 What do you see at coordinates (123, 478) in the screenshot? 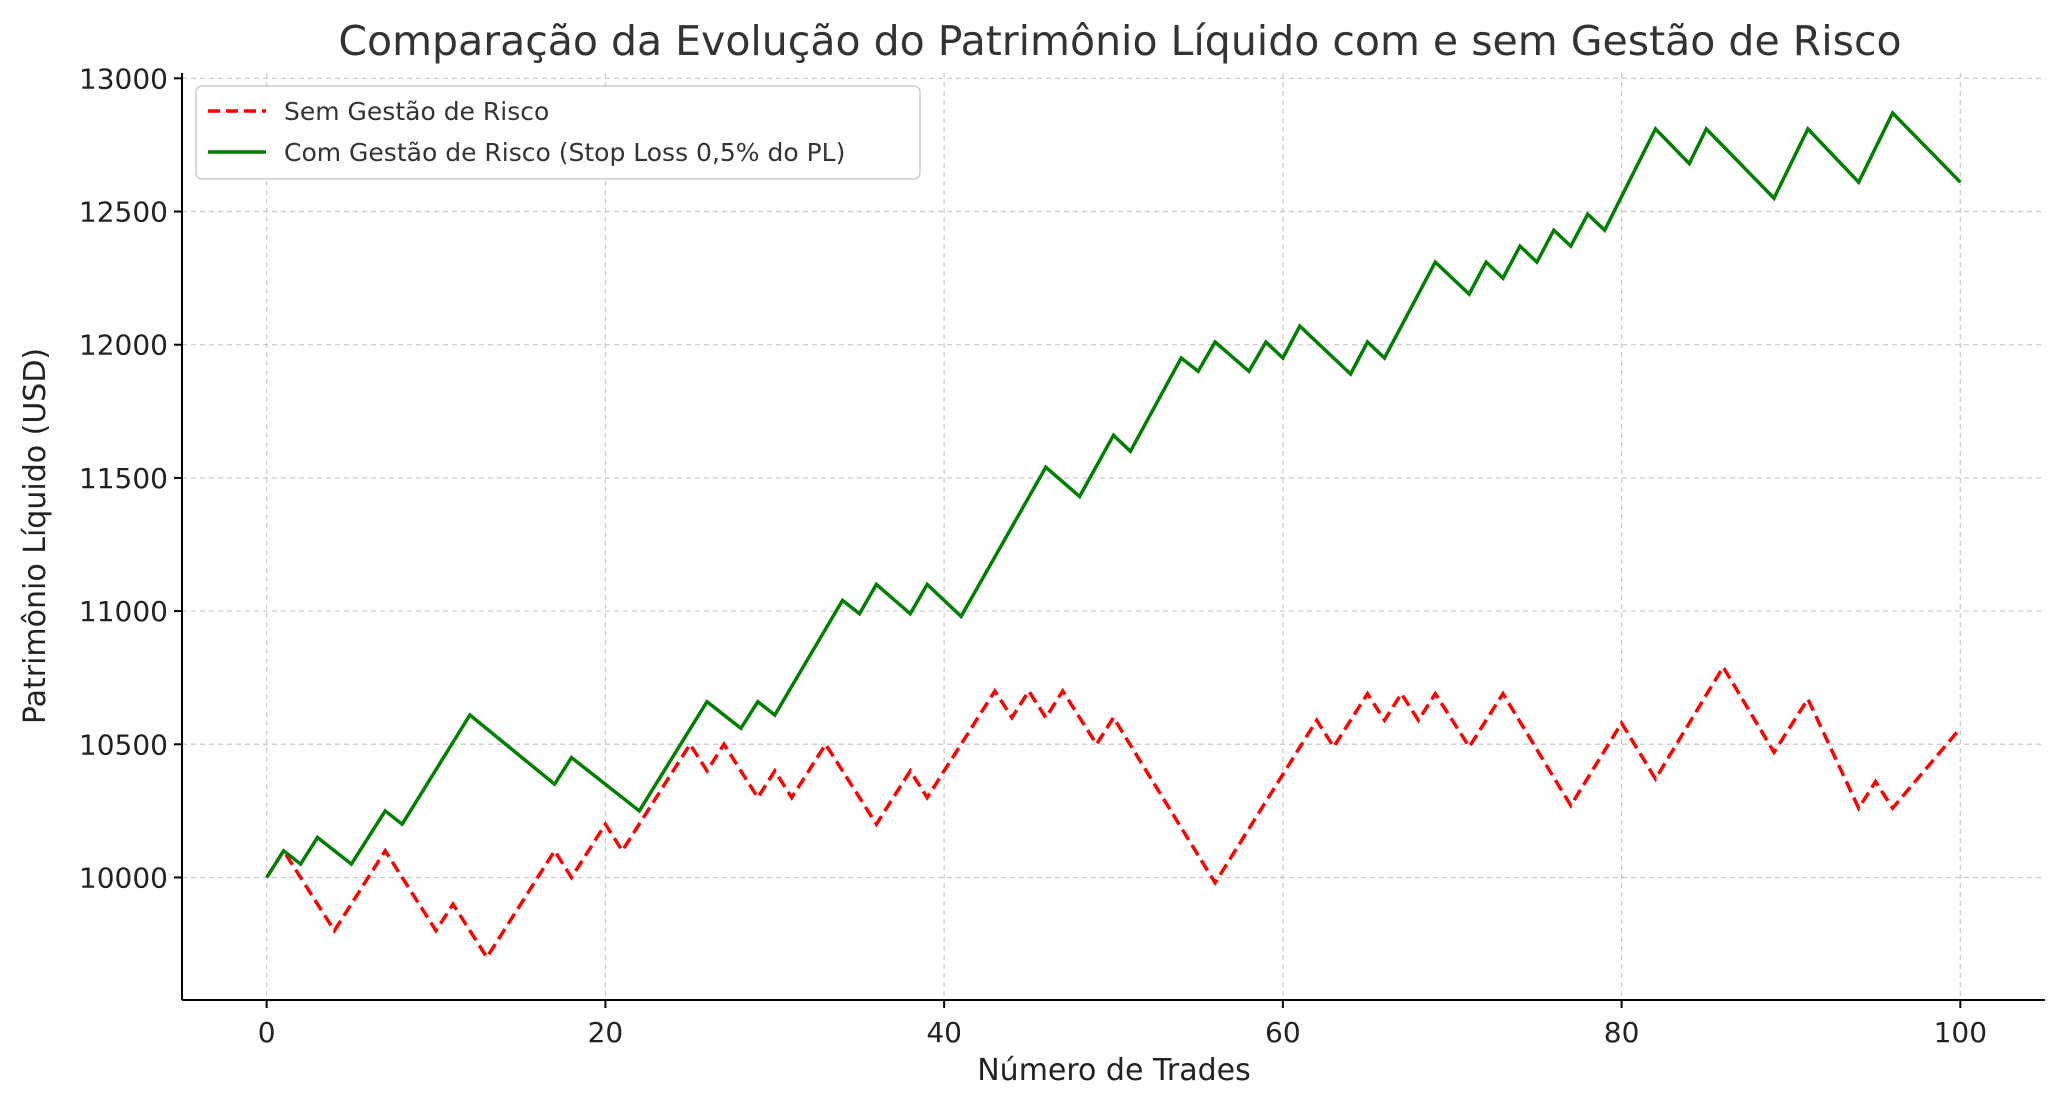
I see `y-tick-label: 11500` at bounding box center [123, 478].